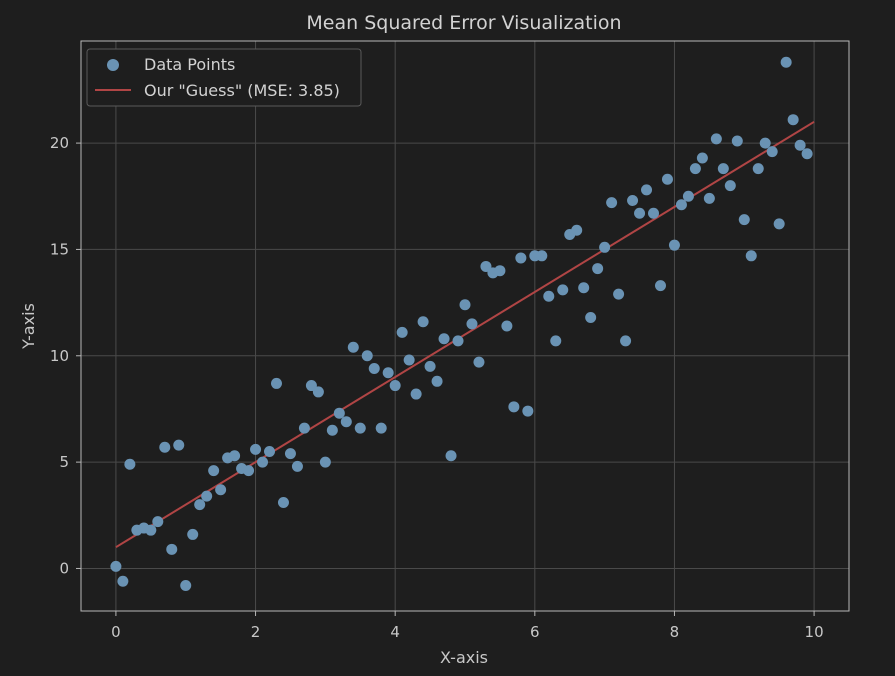 Image resolution: width=895 pixels, height=676 pixels. I want to click on legend: Data Points Our "Guess" (MSE: 3.85), so click(224, 77).